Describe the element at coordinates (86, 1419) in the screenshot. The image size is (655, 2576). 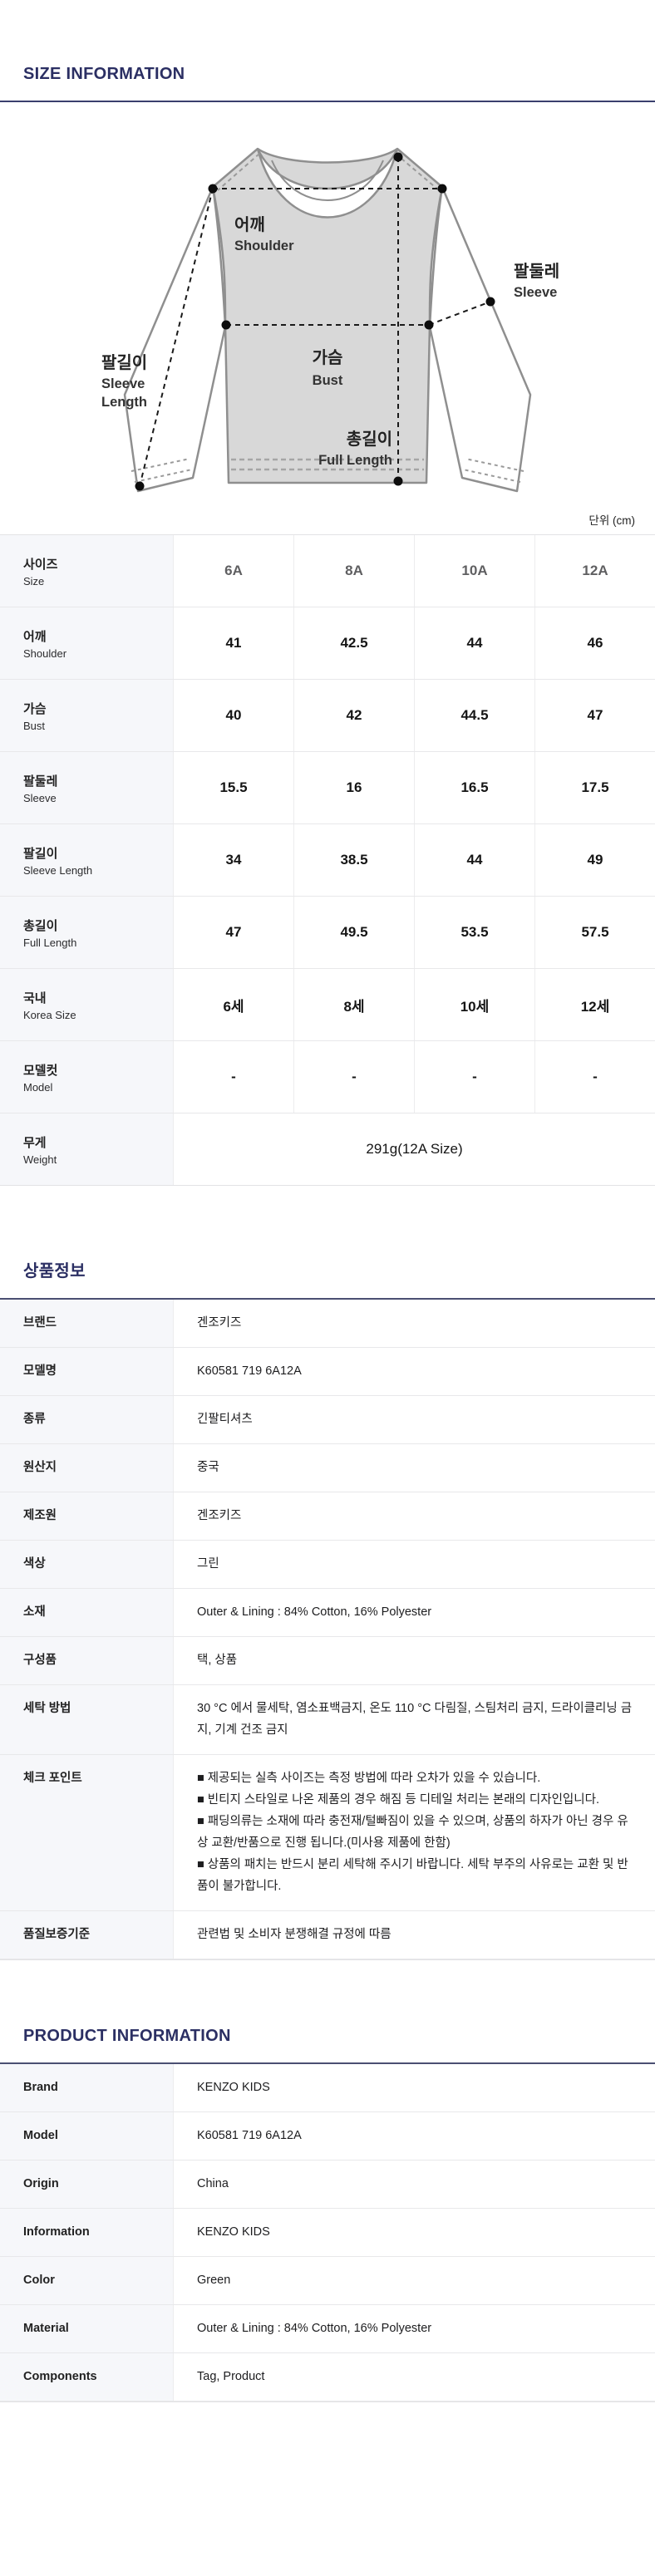
I see `info-row-label: 종류` at that location.